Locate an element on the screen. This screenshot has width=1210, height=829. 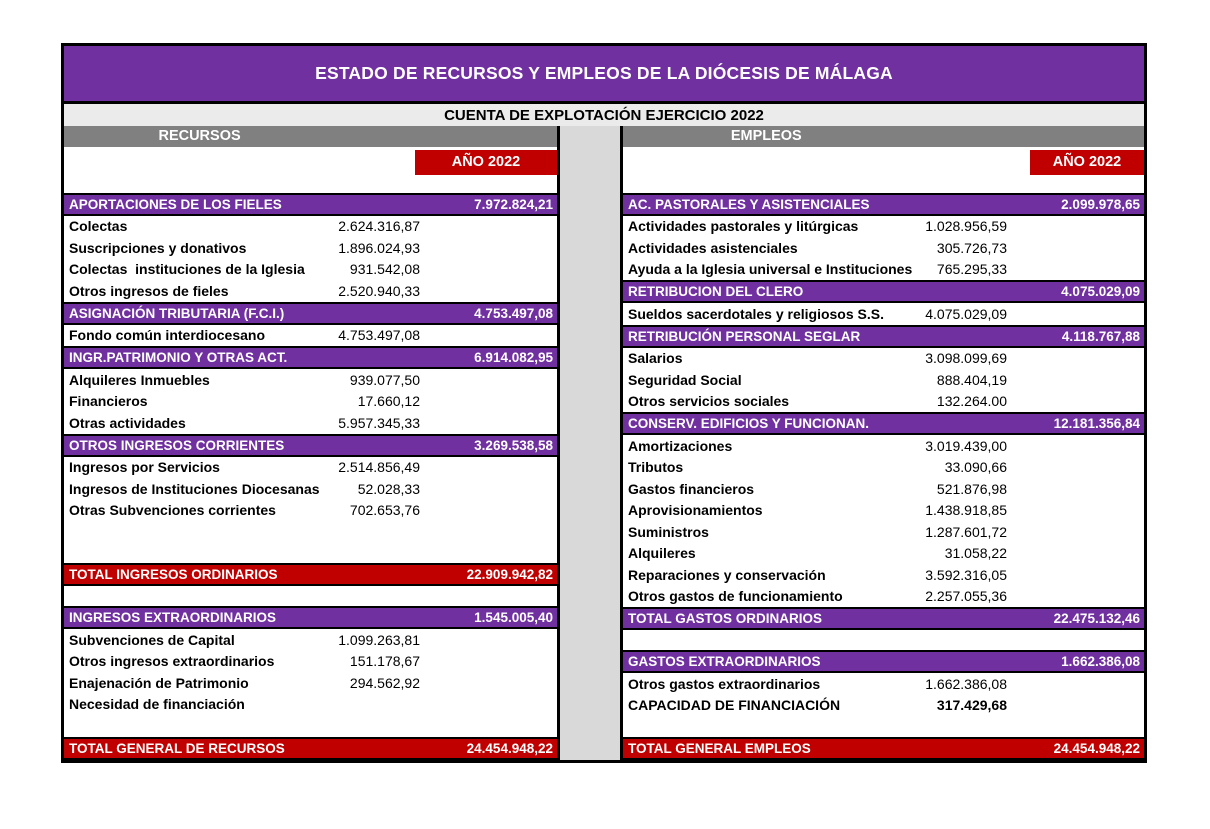
row-label: GASTOS EXTRAORDINARIOS is located at coordinates (724, 661).